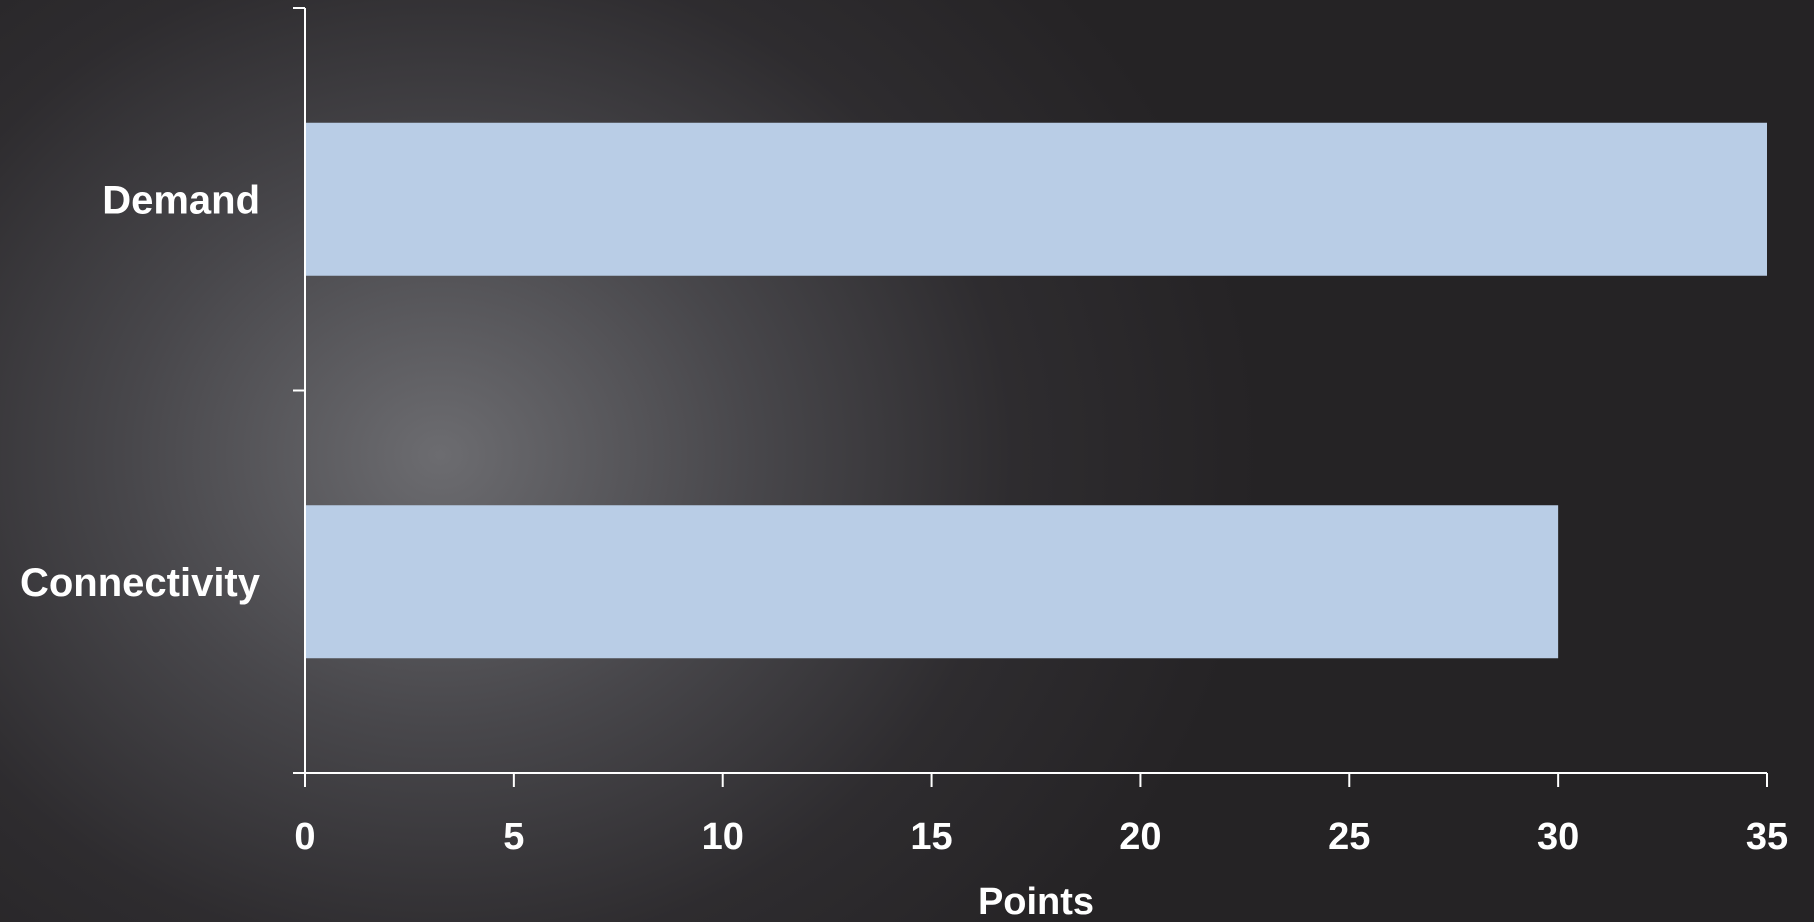  What do you see at coordinates (932, 582) in the screenshot?
I see `bar-connectivity` at bounding box center [932, 582].